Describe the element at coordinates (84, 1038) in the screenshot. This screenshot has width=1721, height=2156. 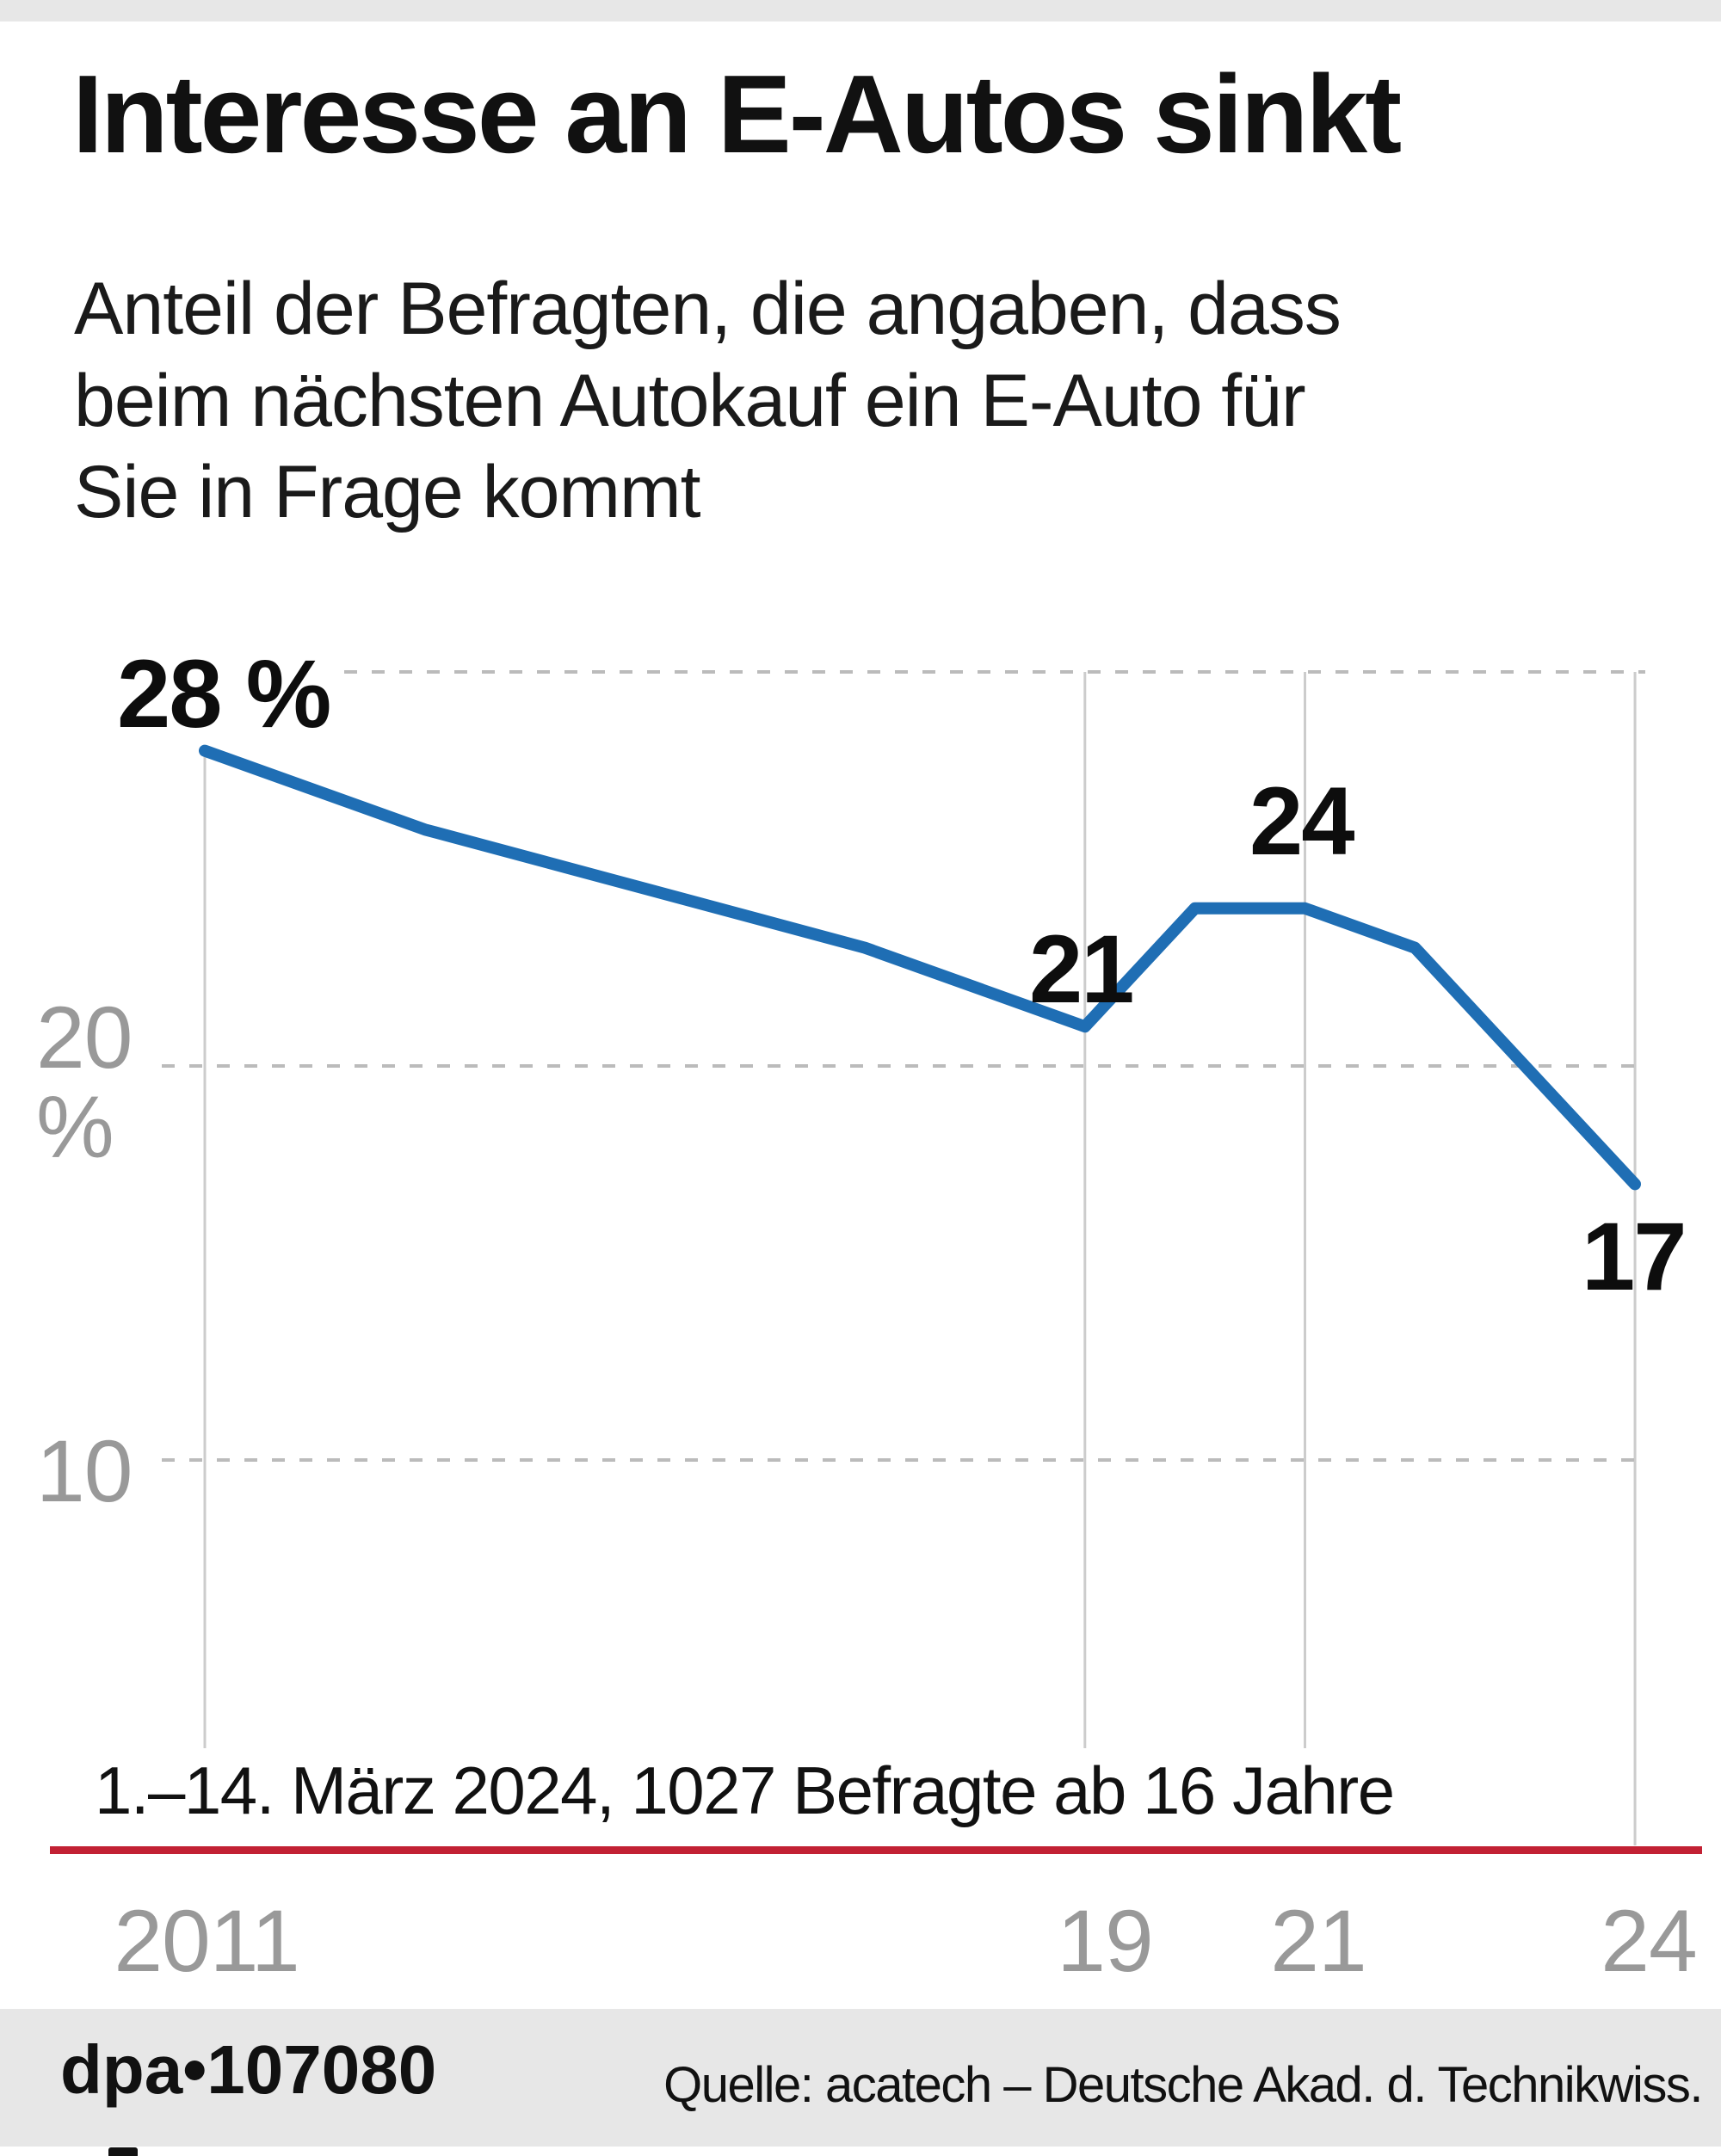
I see `y-tick-20: 20` at that location.